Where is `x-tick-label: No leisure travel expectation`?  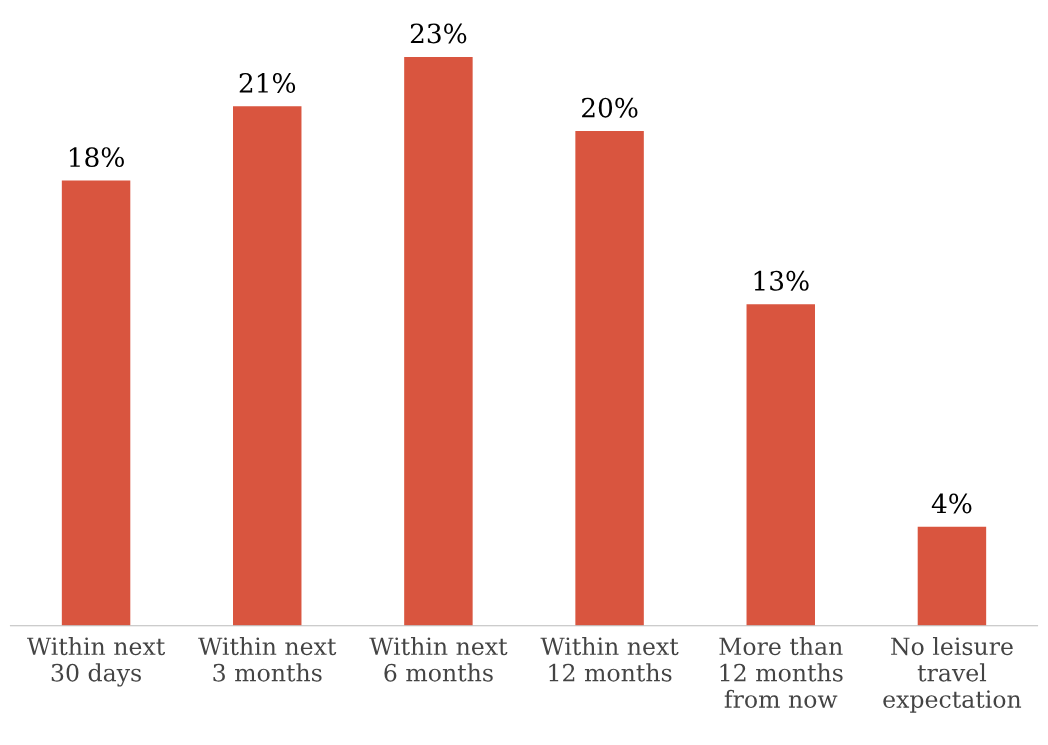
x-tick-label: No leisure travel expectation is located at coordinates (952, 674).